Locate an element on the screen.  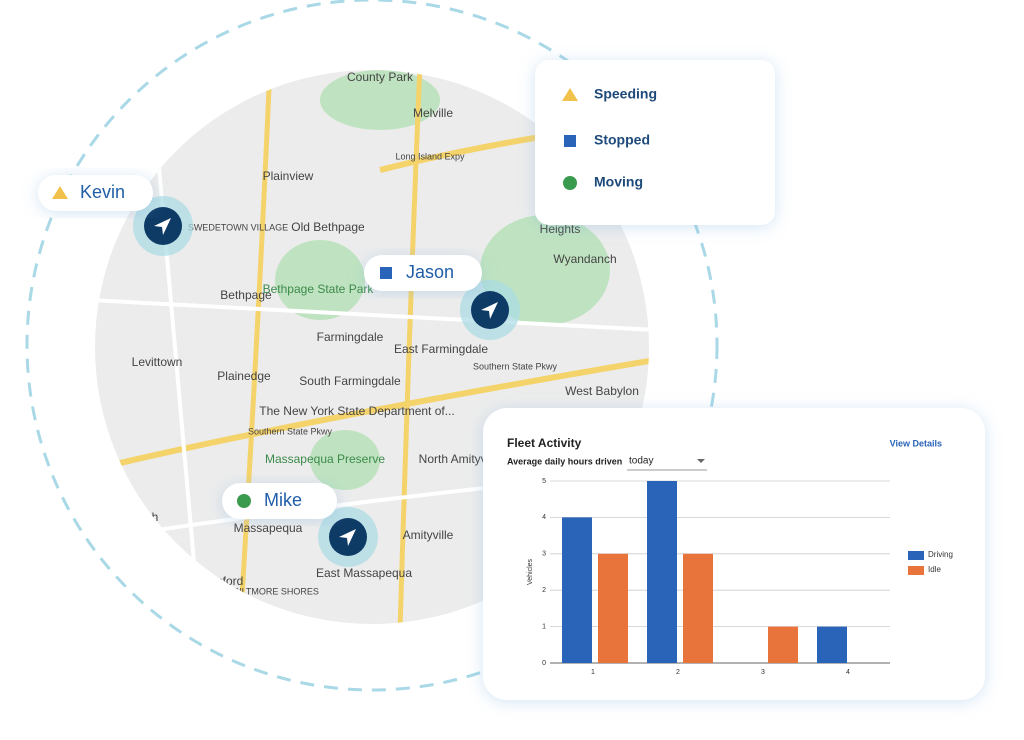
map-label: SWEDETOWN VILLAGE is located at coordinates (238, 227).